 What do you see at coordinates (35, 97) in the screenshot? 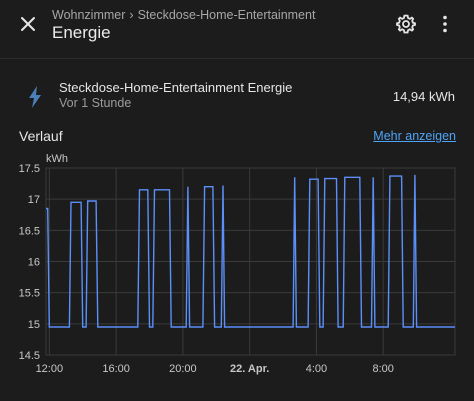
I see `lightning-bolt-icon` at bounding box center [35, 97].